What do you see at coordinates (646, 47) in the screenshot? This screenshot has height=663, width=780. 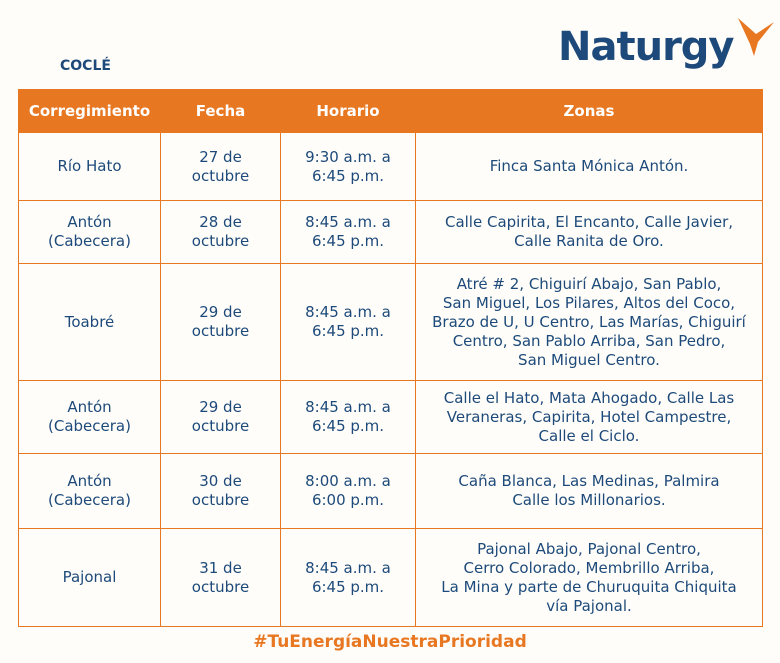 I see `logo-text: Naturgy` at bounding box center [646, 47].